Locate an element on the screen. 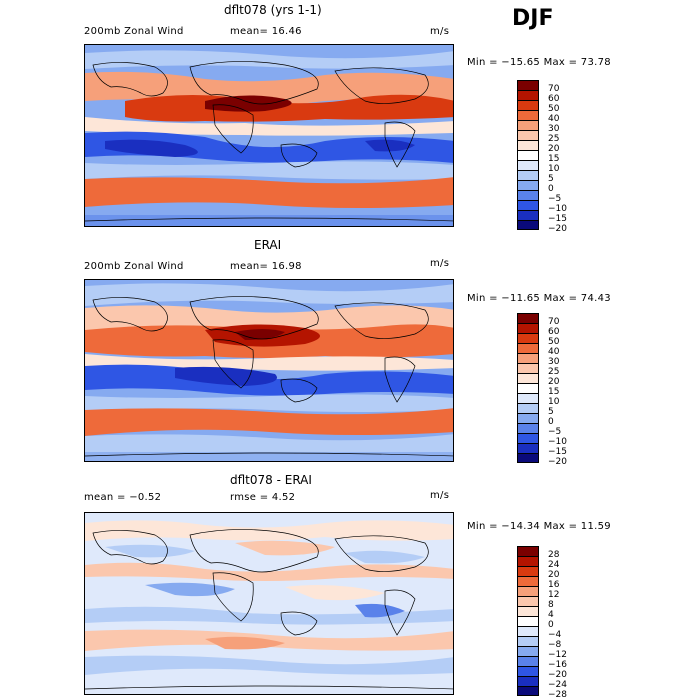  panel3-map is located at coordinates (269, 603).